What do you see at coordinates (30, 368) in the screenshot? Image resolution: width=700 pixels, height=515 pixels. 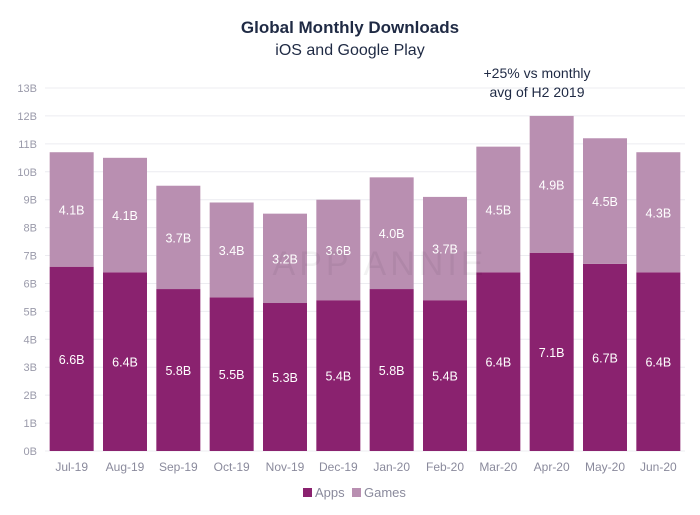 I see `y-tick-label: 3B` at bounding box center [30, 368].